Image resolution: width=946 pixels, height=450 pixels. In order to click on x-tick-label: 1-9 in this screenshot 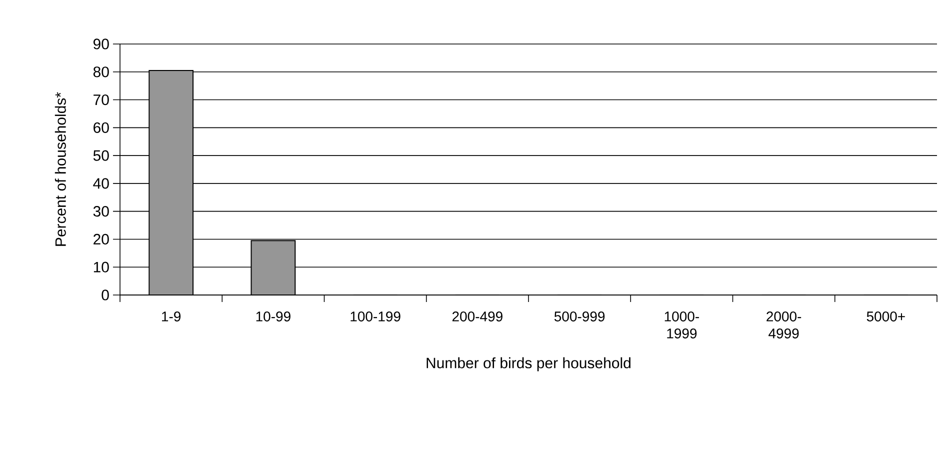, I will do `click(171, 317)`.